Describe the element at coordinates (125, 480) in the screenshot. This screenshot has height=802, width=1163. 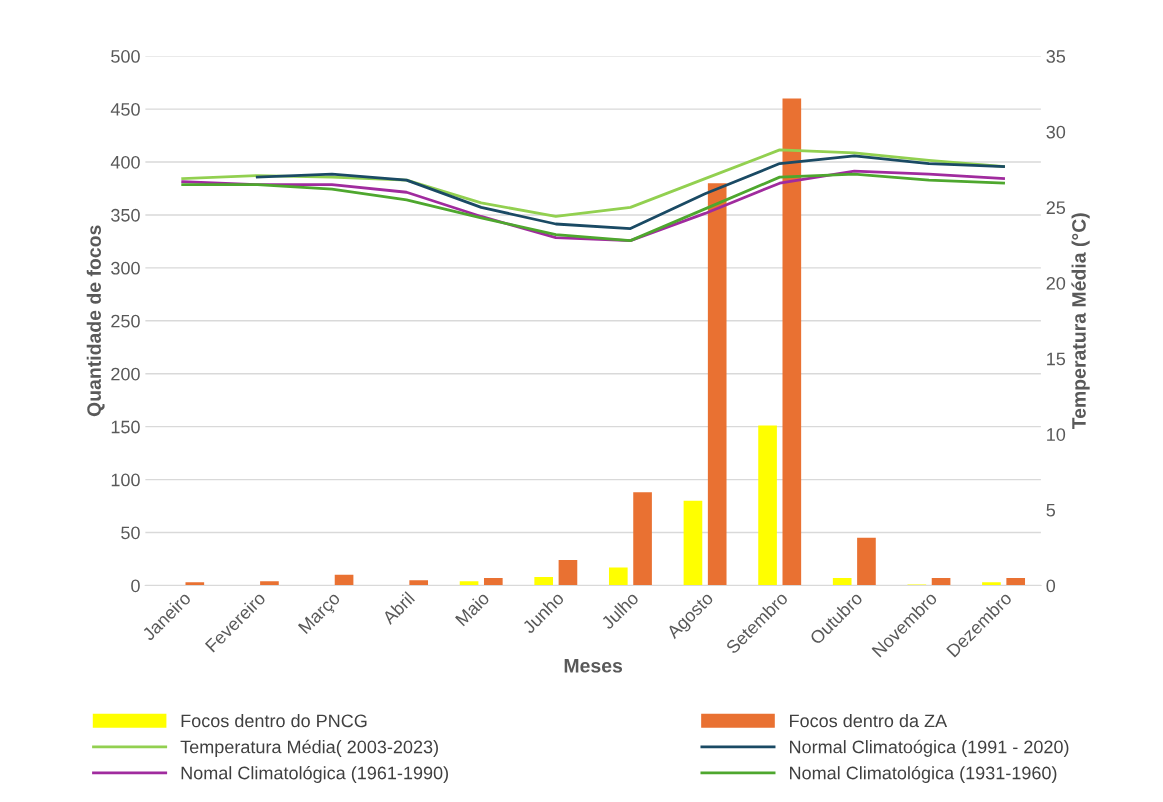
I see `y-tick-label: 100` at that location.